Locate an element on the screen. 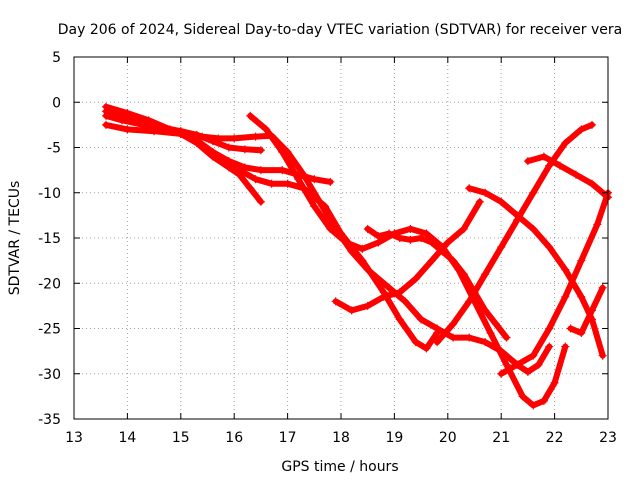 The height and width of the screenshot is (480, 640). x-tick-label: 19 is located at coordinates (394, 438).